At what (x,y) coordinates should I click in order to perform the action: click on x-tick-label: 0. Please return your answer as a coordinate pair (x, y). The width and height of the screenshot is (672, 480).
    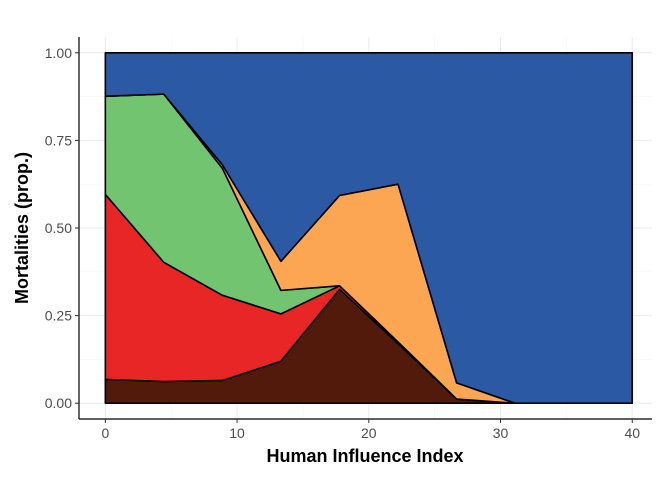
    Looking at the image, I should click on (105, 433).